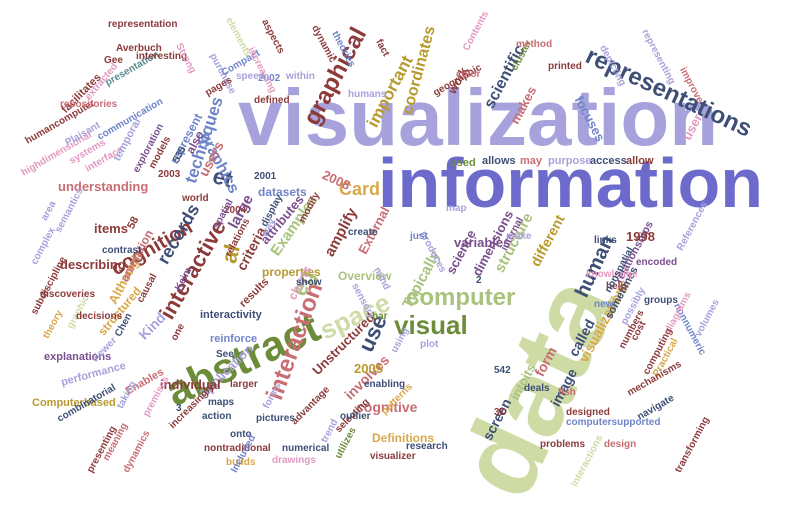 This screenshot has height=505, width=800. Describe the element at coordinates (368, 368) in the screenshot. I see `cloud-word: 2005` at that location.